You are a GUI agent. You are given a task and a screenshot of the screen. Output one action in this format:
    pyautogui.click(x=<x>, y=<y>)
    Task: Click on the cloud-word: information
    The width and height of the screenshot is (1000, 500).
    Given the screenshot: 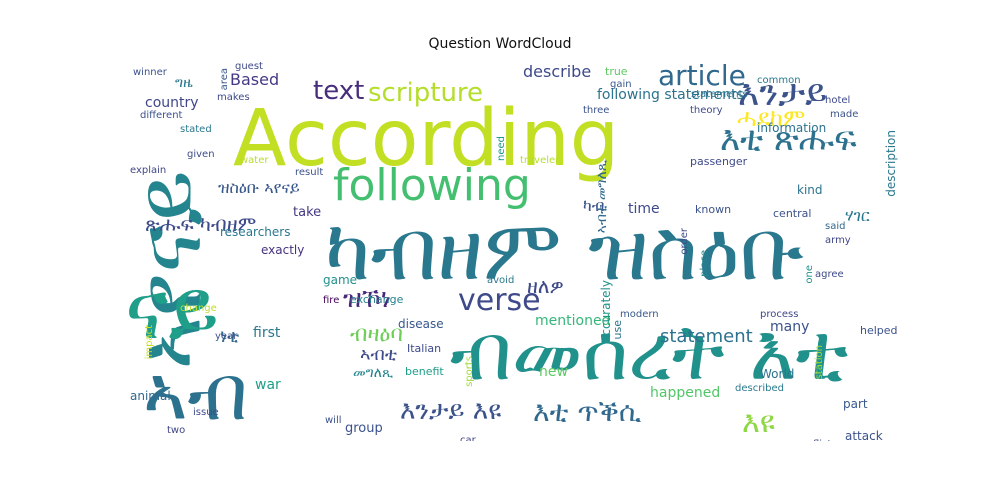 What is the action you would take?
    pyautogui.click(x=792, y=128)
    